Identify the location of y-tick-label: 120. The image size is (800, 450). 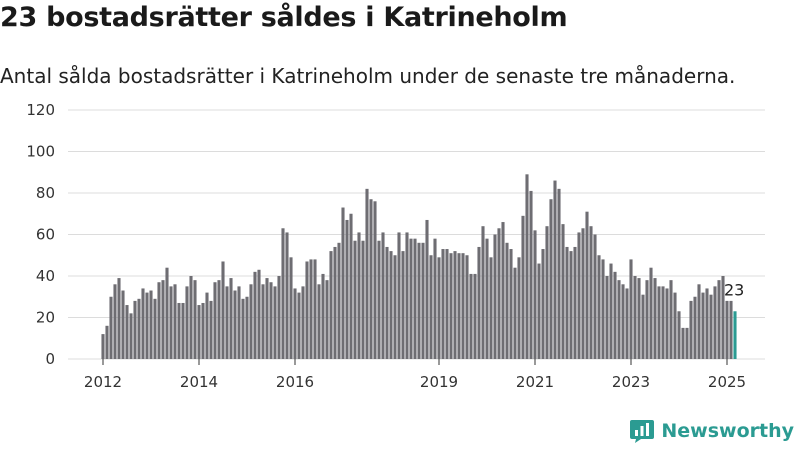
(40, 110).